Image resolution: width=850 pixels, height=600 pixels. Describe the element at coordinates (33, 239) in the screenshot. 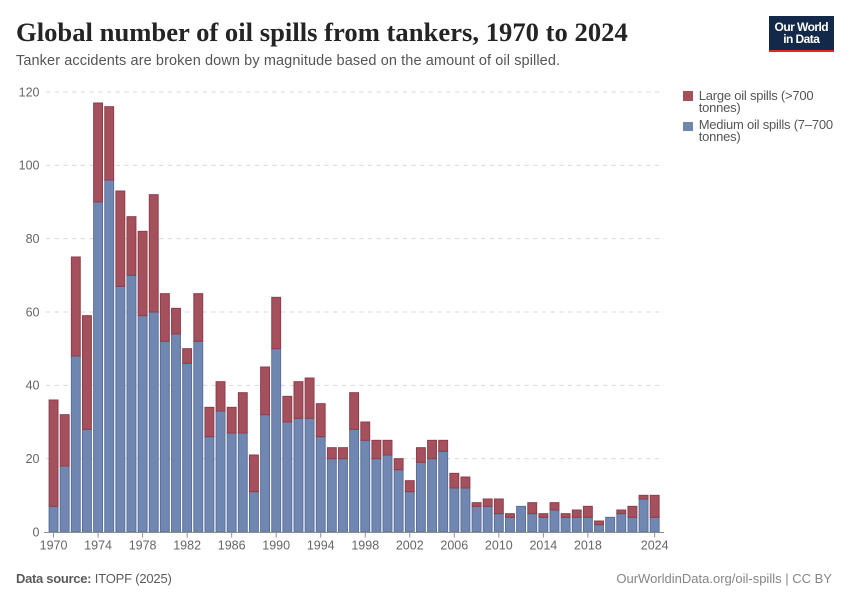

I see `svg-text: 80` at that location.